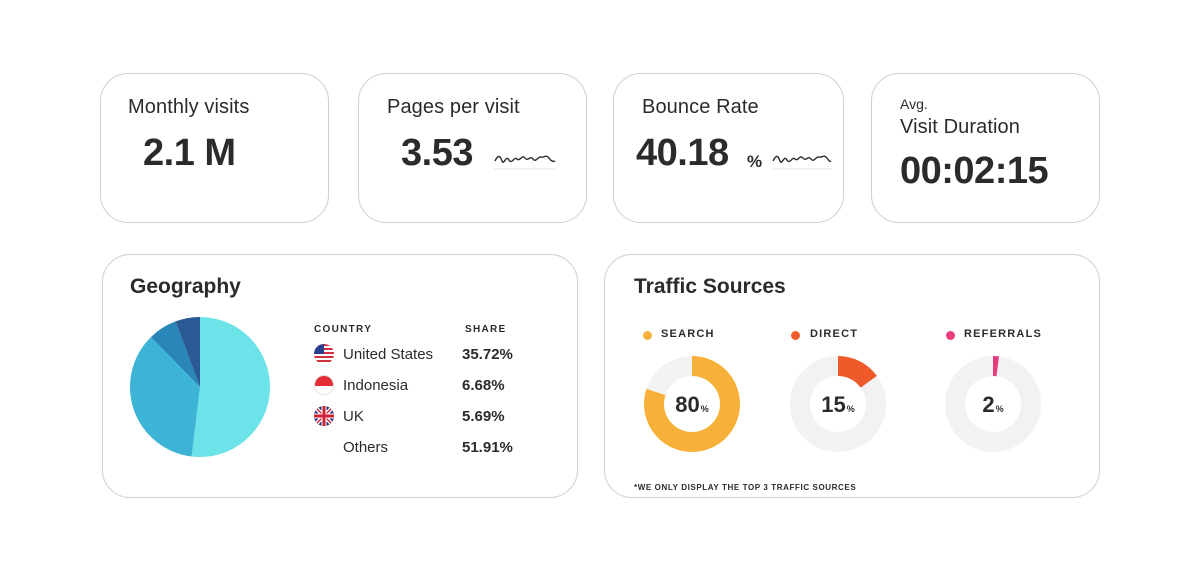 This screenshot has width=1200, height=588. I want to click on pie-slice-indonesia, so click(175, 354).